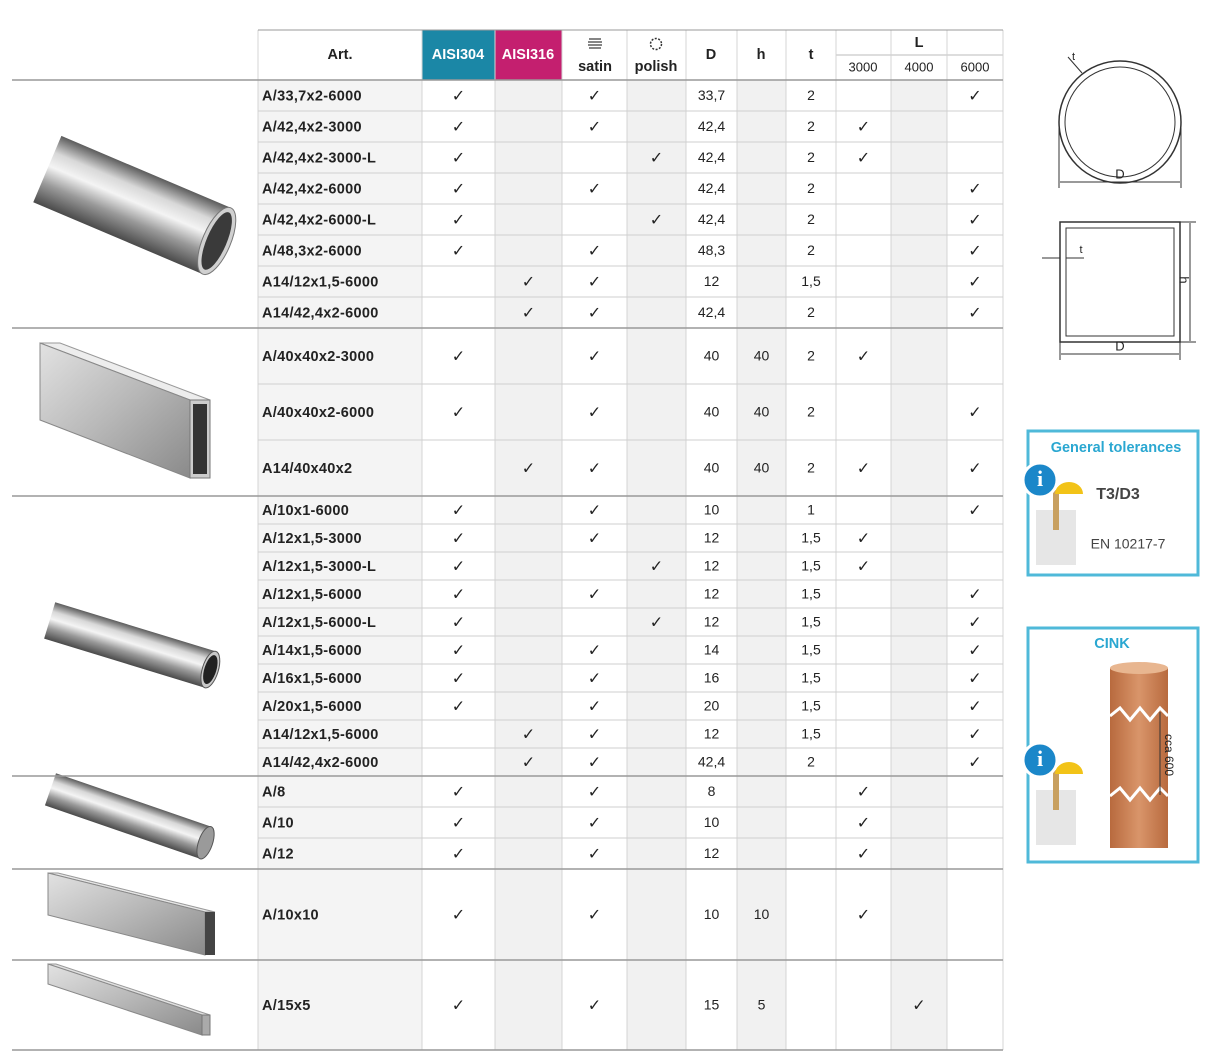 This screenshot has height=1057, width=1214. I want to click on tolerances-standard: EN 10217-7, so click(1128, 544).